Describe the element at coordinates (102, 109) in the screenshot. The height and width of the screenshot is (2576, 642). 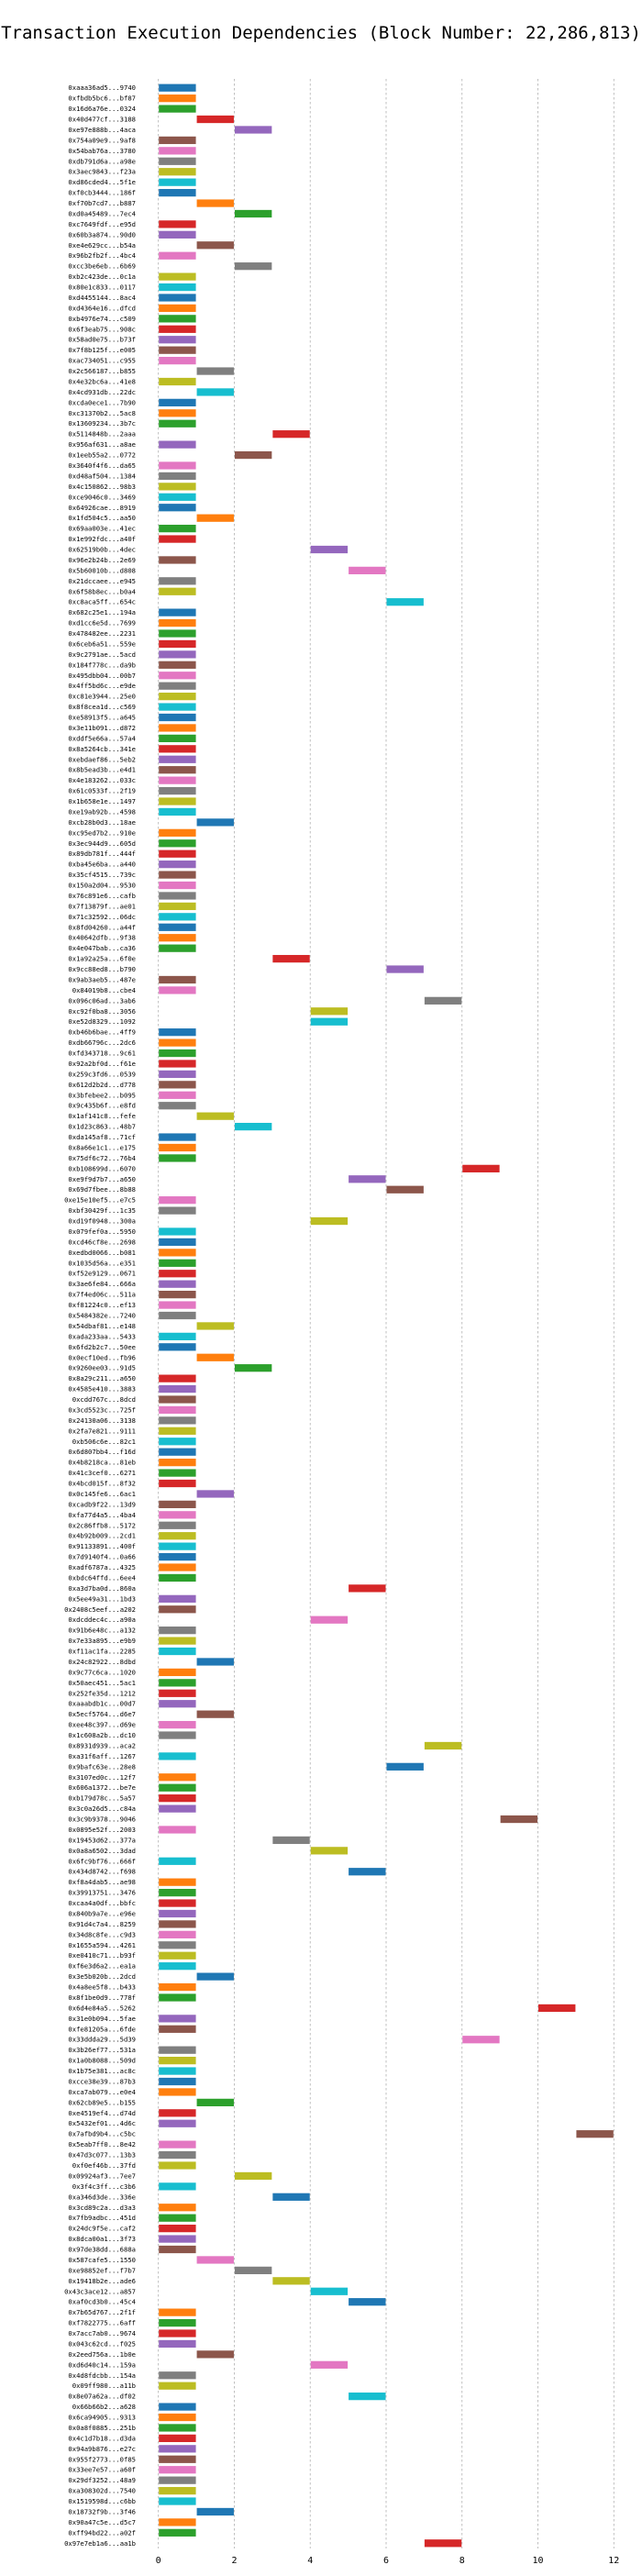
I see `transaction-label: 0x16d6a76e...0324` at that location.